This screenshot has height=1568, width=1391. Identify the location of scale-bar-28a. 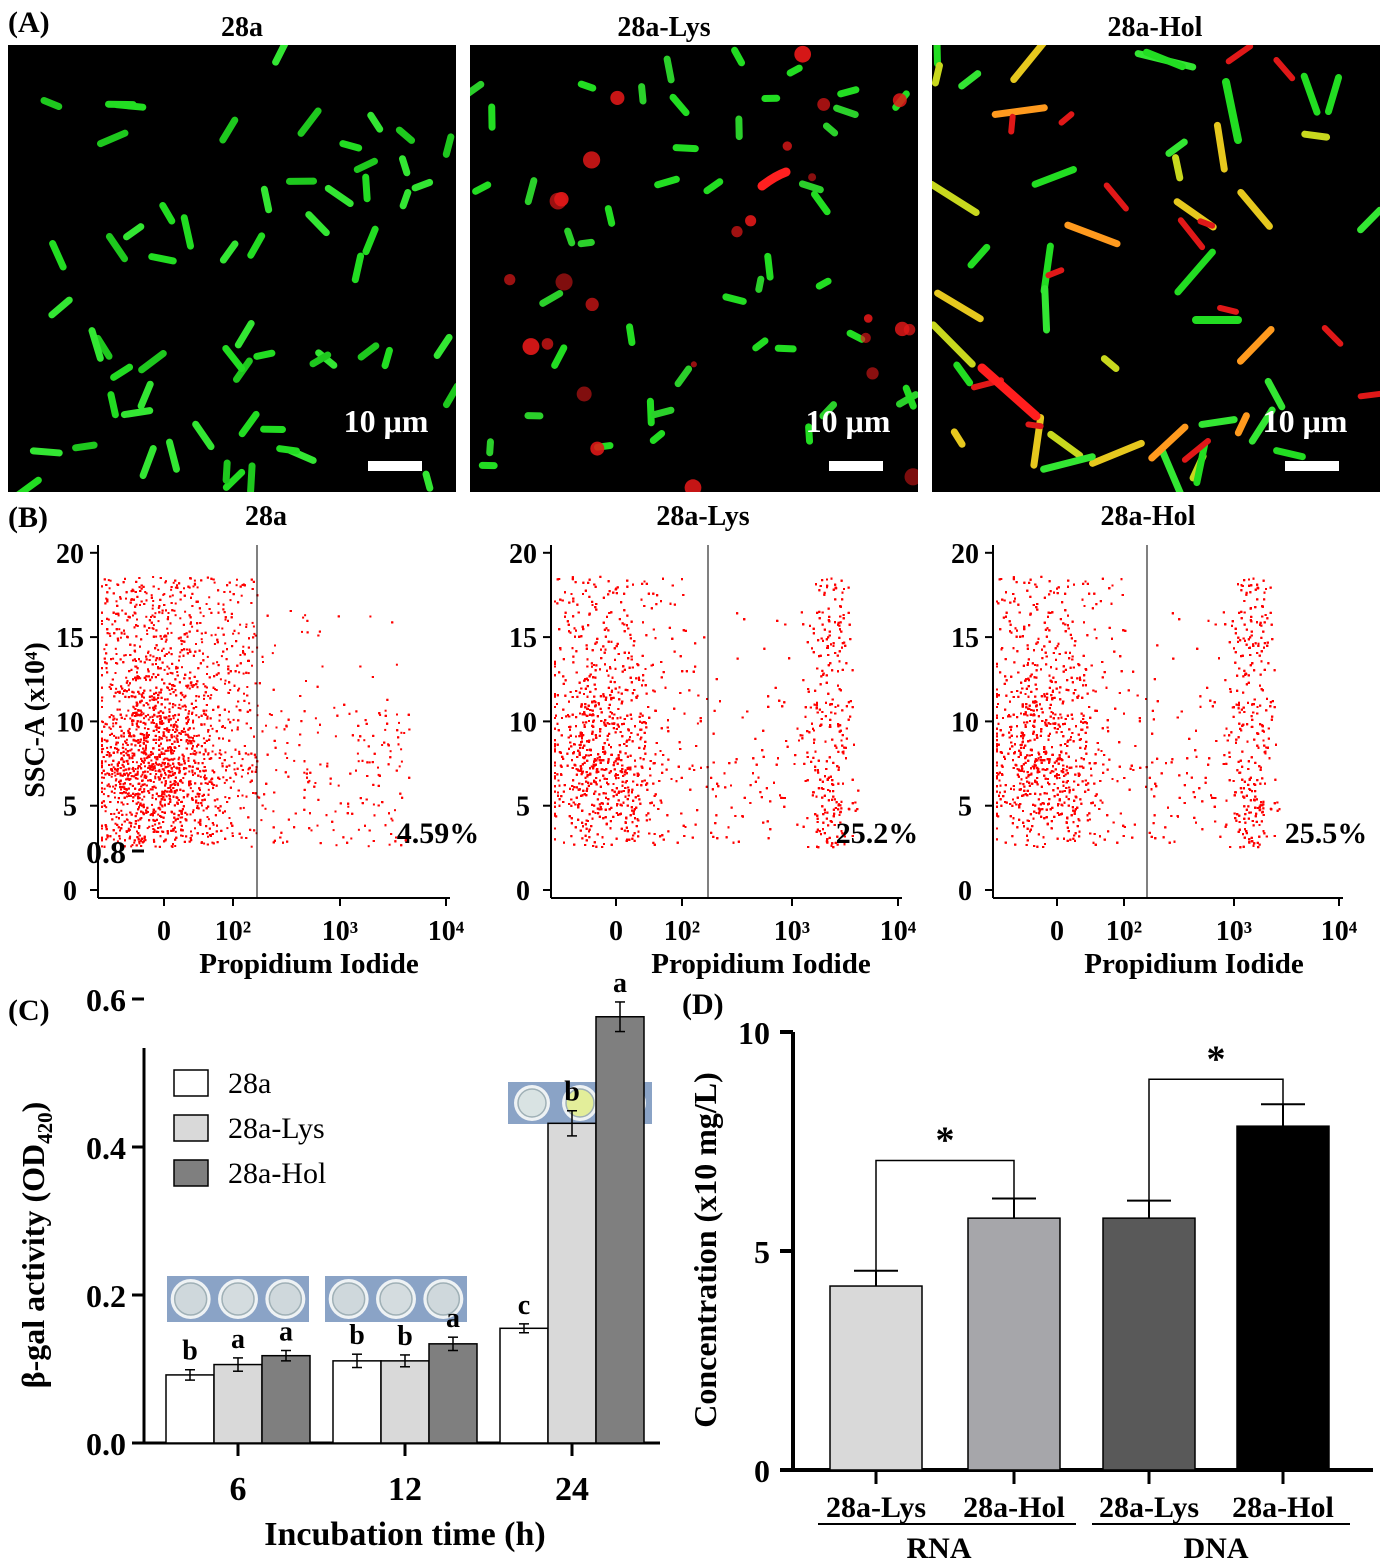
(395, 466).